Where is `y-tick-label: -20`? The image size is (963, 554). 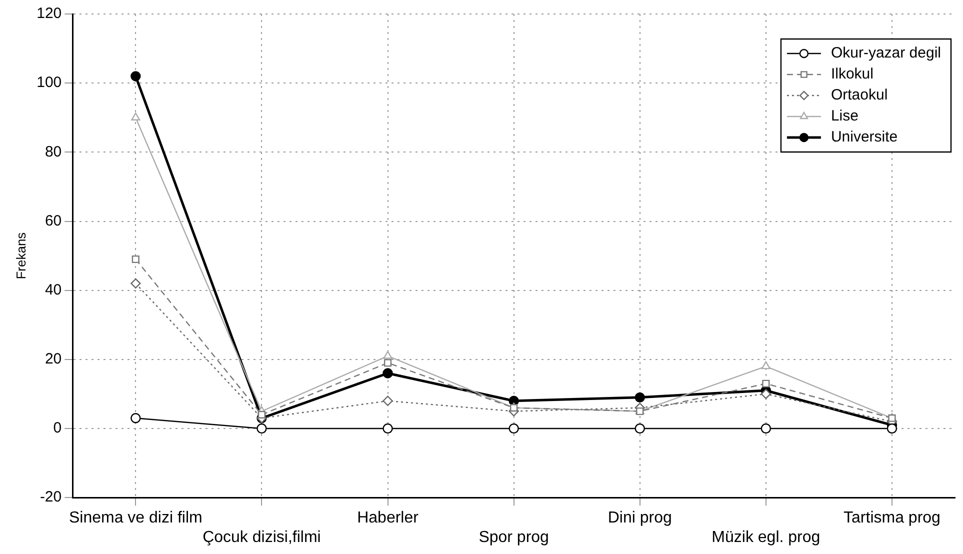 y-tick-label: -20 is located at coordinates (51, 497).